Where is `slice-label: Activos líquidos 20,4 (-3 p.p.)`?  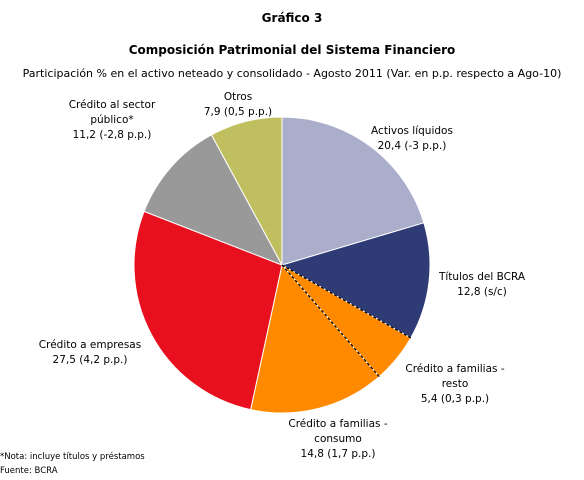 slice-label: Activos líquidos 20,4 (-3 p.p.) is located at coordinates (412, 139).